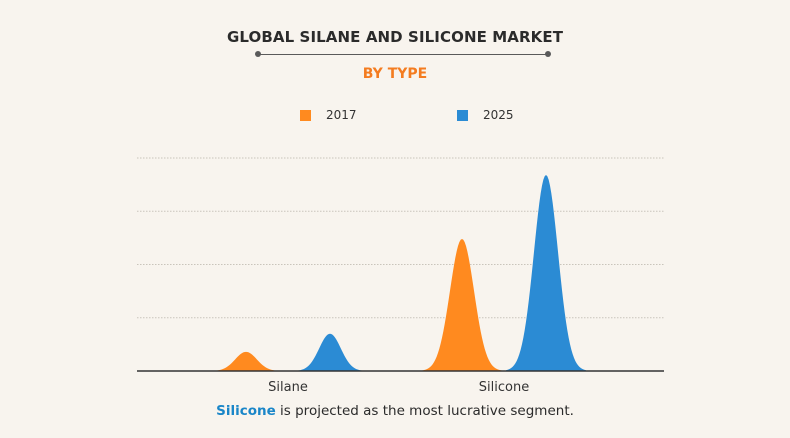 Image resolution: width=790 pixels, height=438 pixels. Describe the element at coordinates (395, 37) in the screenshot. I see `chart-title: GLOBAL SILANE AND SILICONE MARKET` at that location.